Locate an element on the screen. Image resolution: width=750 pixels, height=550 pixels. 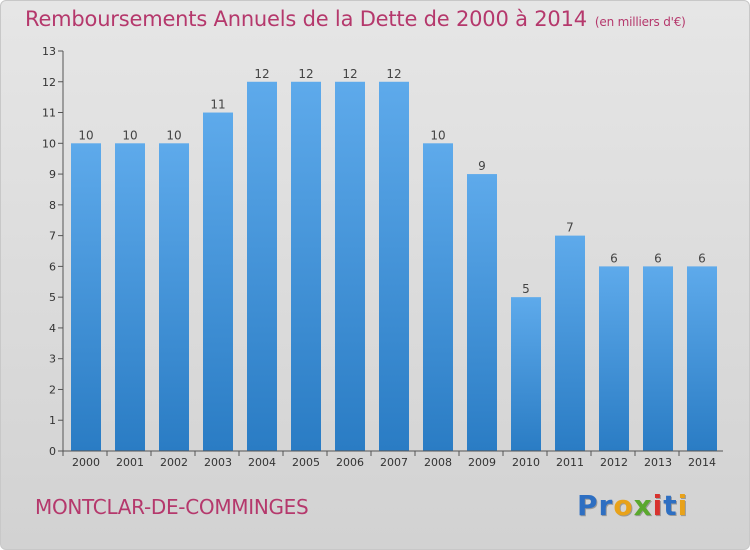
x-tick-label-2013: 2013 is located at coordinates (658, 462).